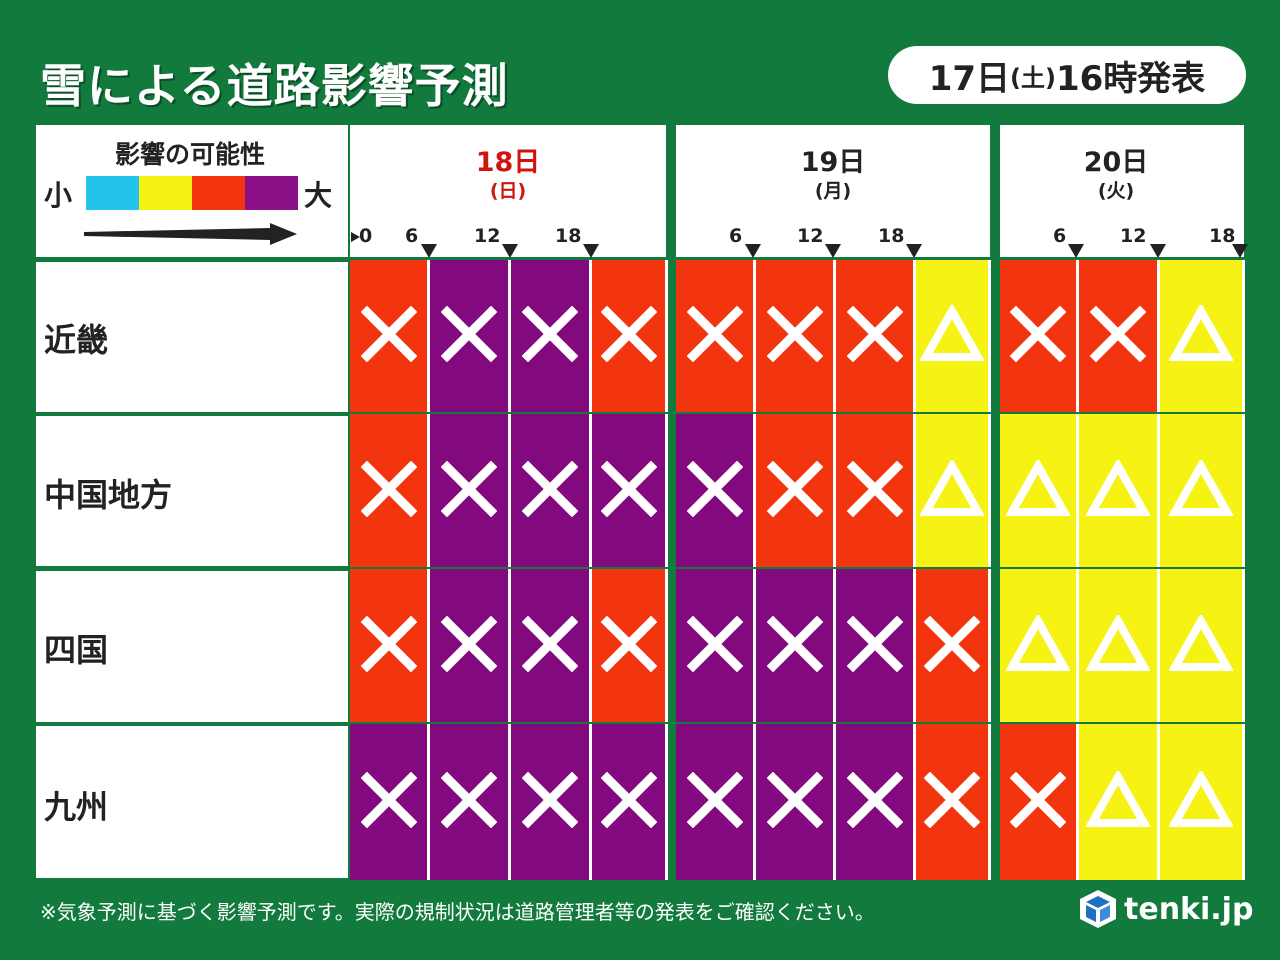  I want to click on legend-color-scale, so click(192, 193).